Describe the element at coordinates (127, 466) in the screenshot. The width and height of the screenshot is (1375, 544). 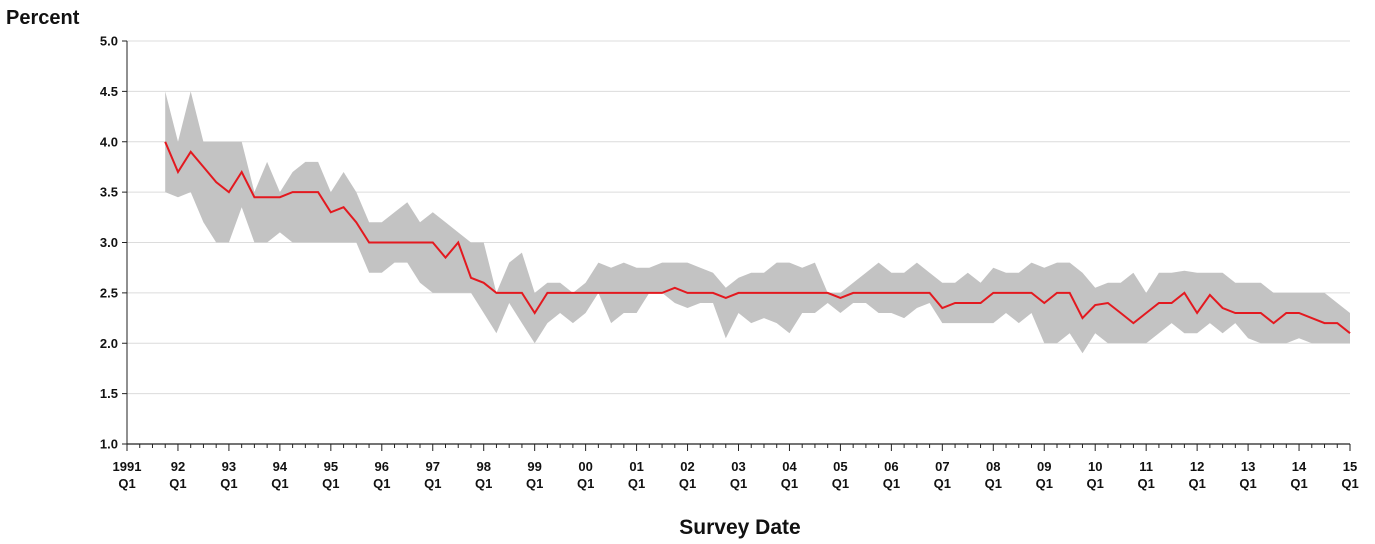
I see `x-tick-year: 1991` at that location.